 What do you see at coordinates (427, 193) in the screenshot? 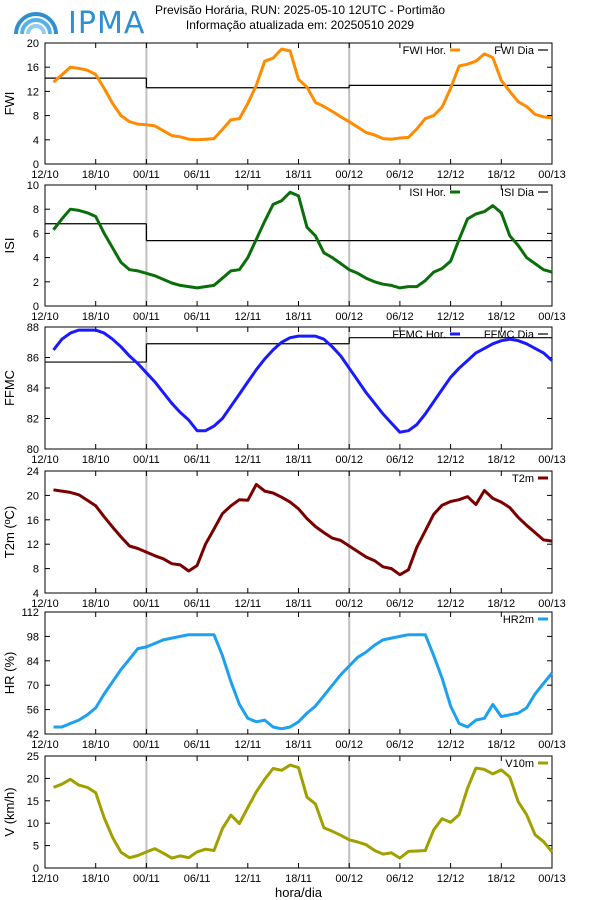
I see `legend-label: ISI Hor.` at bounding box center [427, 193].